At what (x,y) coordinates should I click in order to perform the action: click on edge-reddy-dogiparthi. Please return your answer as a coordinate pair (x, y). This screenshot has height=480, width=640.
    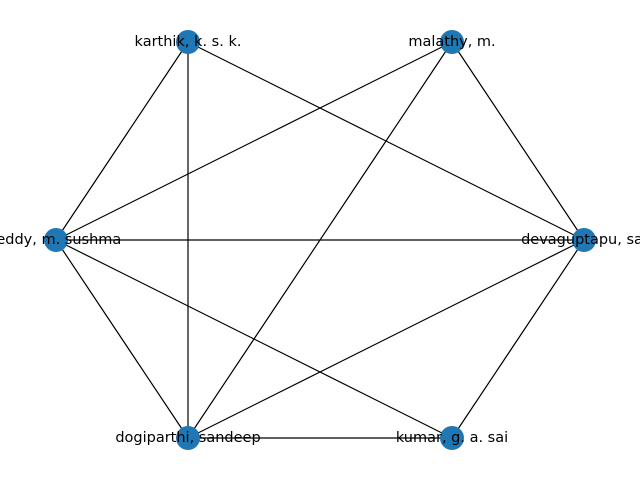
    Looking at the image, I should click on (122, 339).